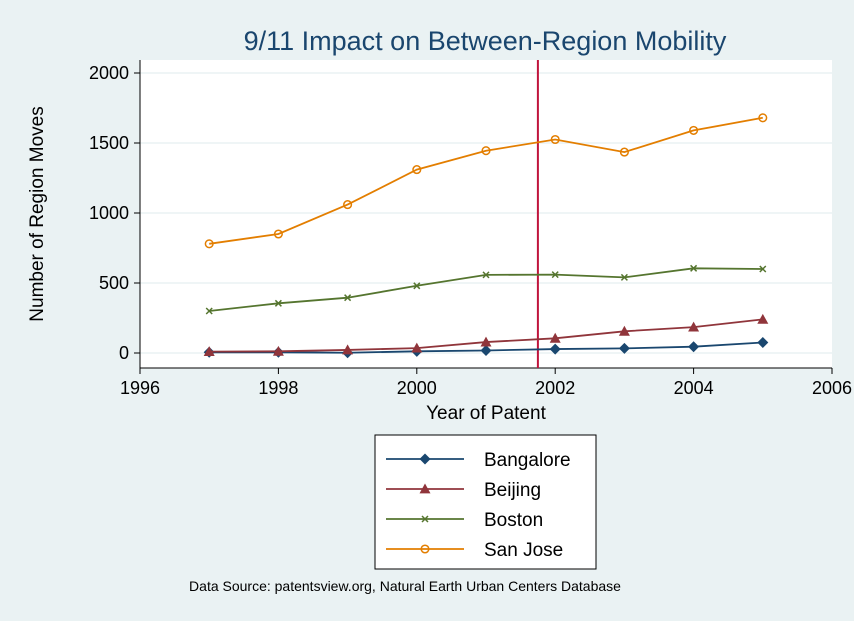 Image resolution: width=854 pixels, height=621 pixels. Describe the element at coordinates (694, 268) in the screenshot. I see `point-boston-2004` at that location.